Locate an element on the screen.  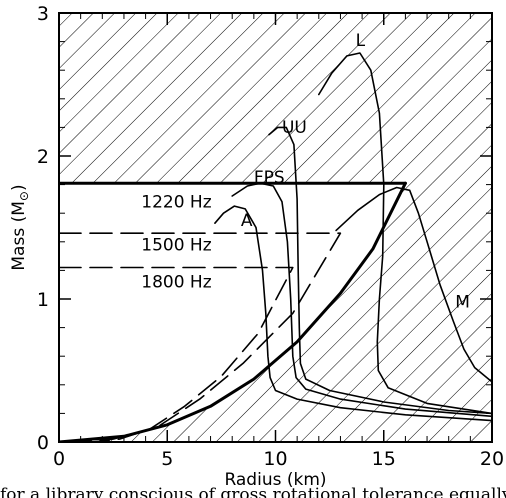
annotation-m: M is located at coordinates (462, 303).